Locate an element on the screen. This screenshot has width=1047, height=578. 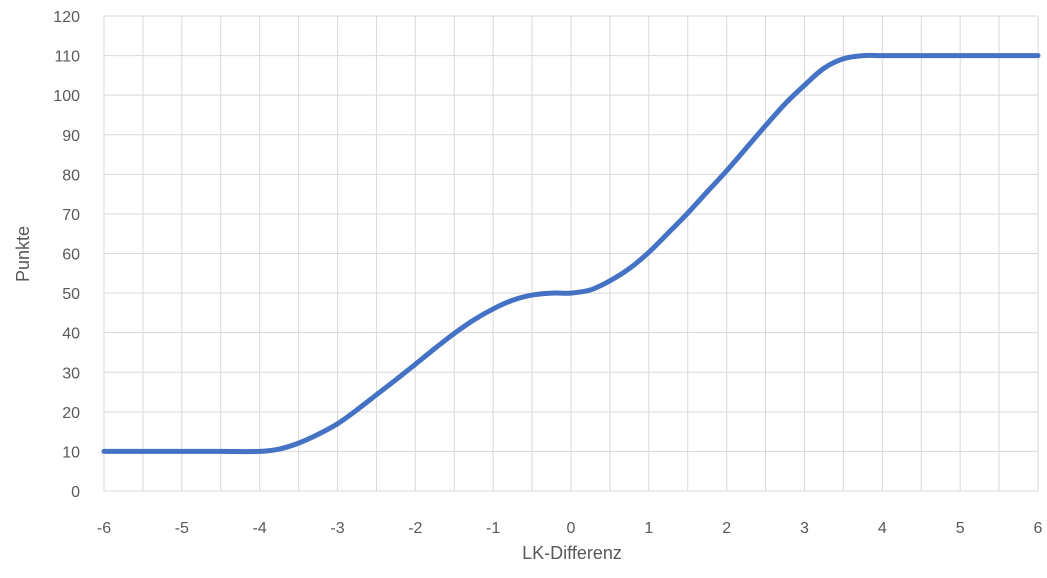
x-tick-label: 5 is located at coordinates (960, 528).